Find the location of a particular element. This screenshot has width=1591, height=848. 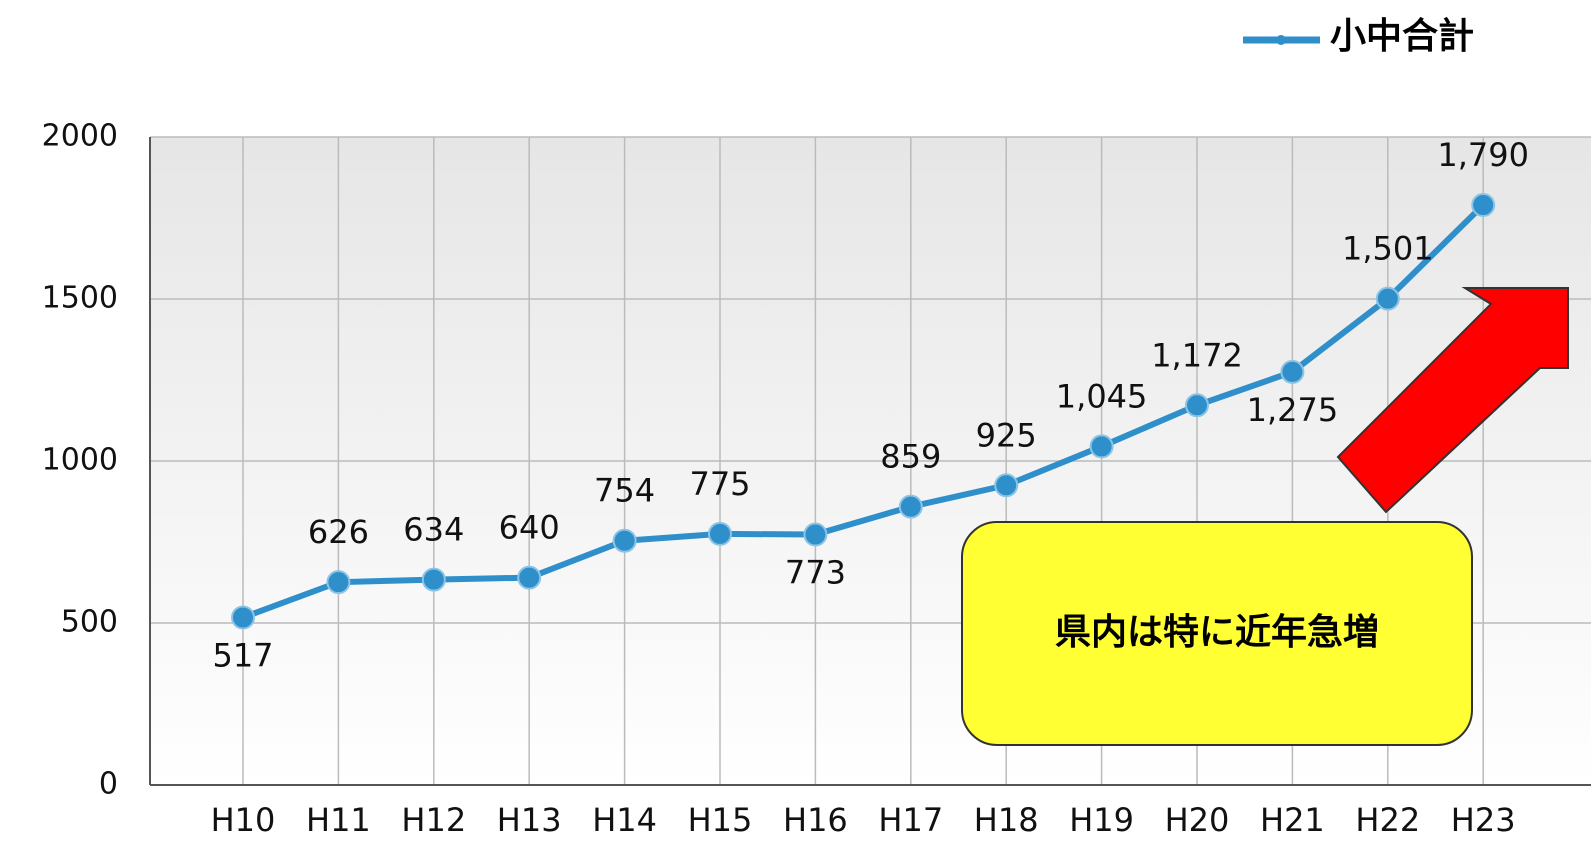

x-tick-label: H15 is located at coordinates (720, 820).